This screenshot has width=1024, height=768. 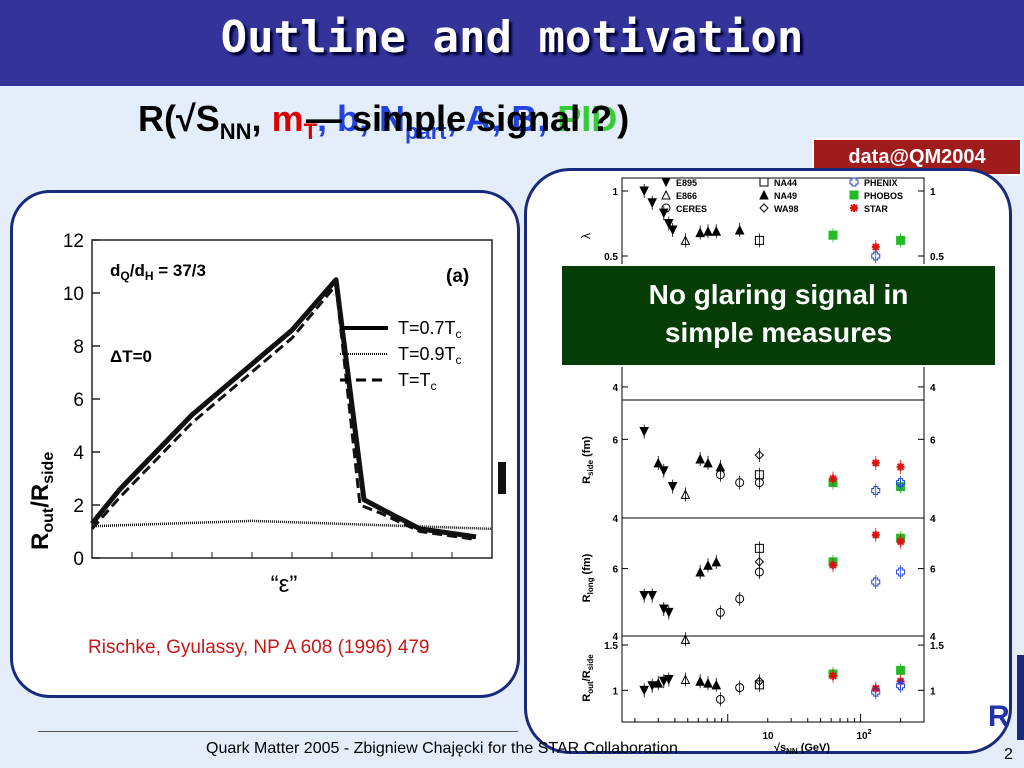 What do you see at coordinates (768, 736) in the screenshot?
I see `hbt-xtick-10: 10` at bounding box center [768, 736].